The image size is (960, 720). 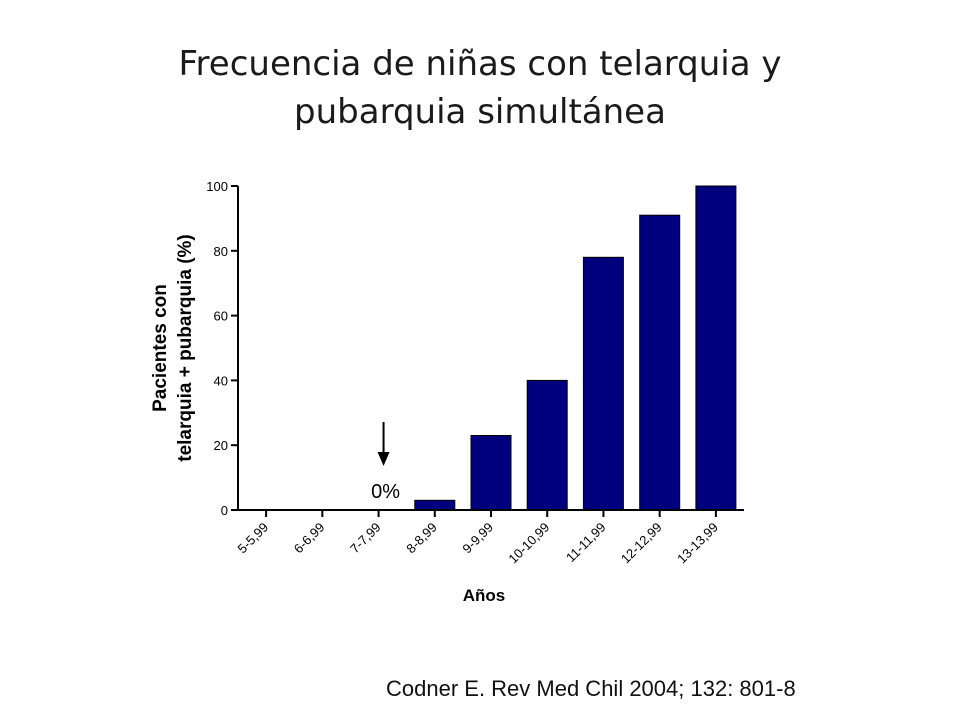 I want to click on y-tick-label-40: 40, so click(x=221, y=380).